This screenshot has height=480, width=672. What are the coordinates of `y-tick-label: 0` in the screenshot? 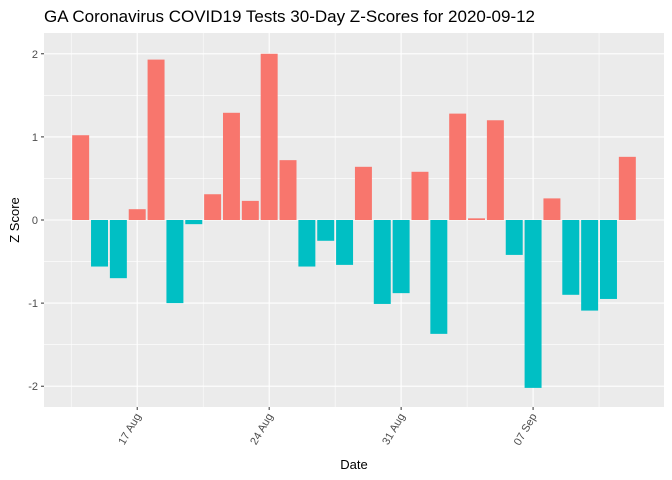 It's located at (35, 221).